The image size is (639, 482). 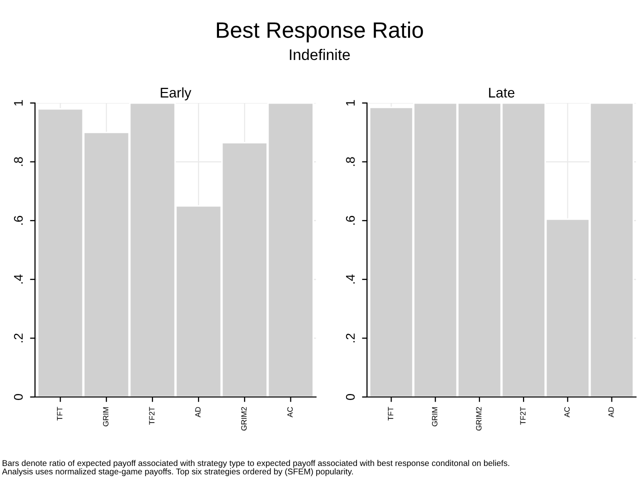 What do you see at coordinates (176, 93) in the screenshot?
I see `chart-title: Early` at bounding box center [176, 93].